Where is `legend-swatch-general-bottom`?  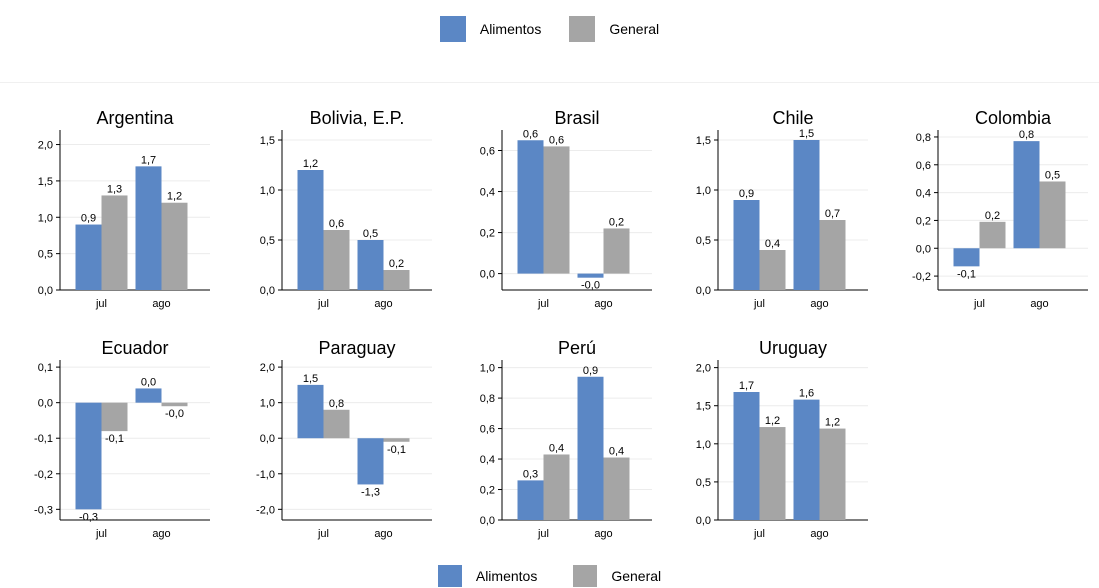 legend-swatch-general-bottom is located at coordinates (585, 576).